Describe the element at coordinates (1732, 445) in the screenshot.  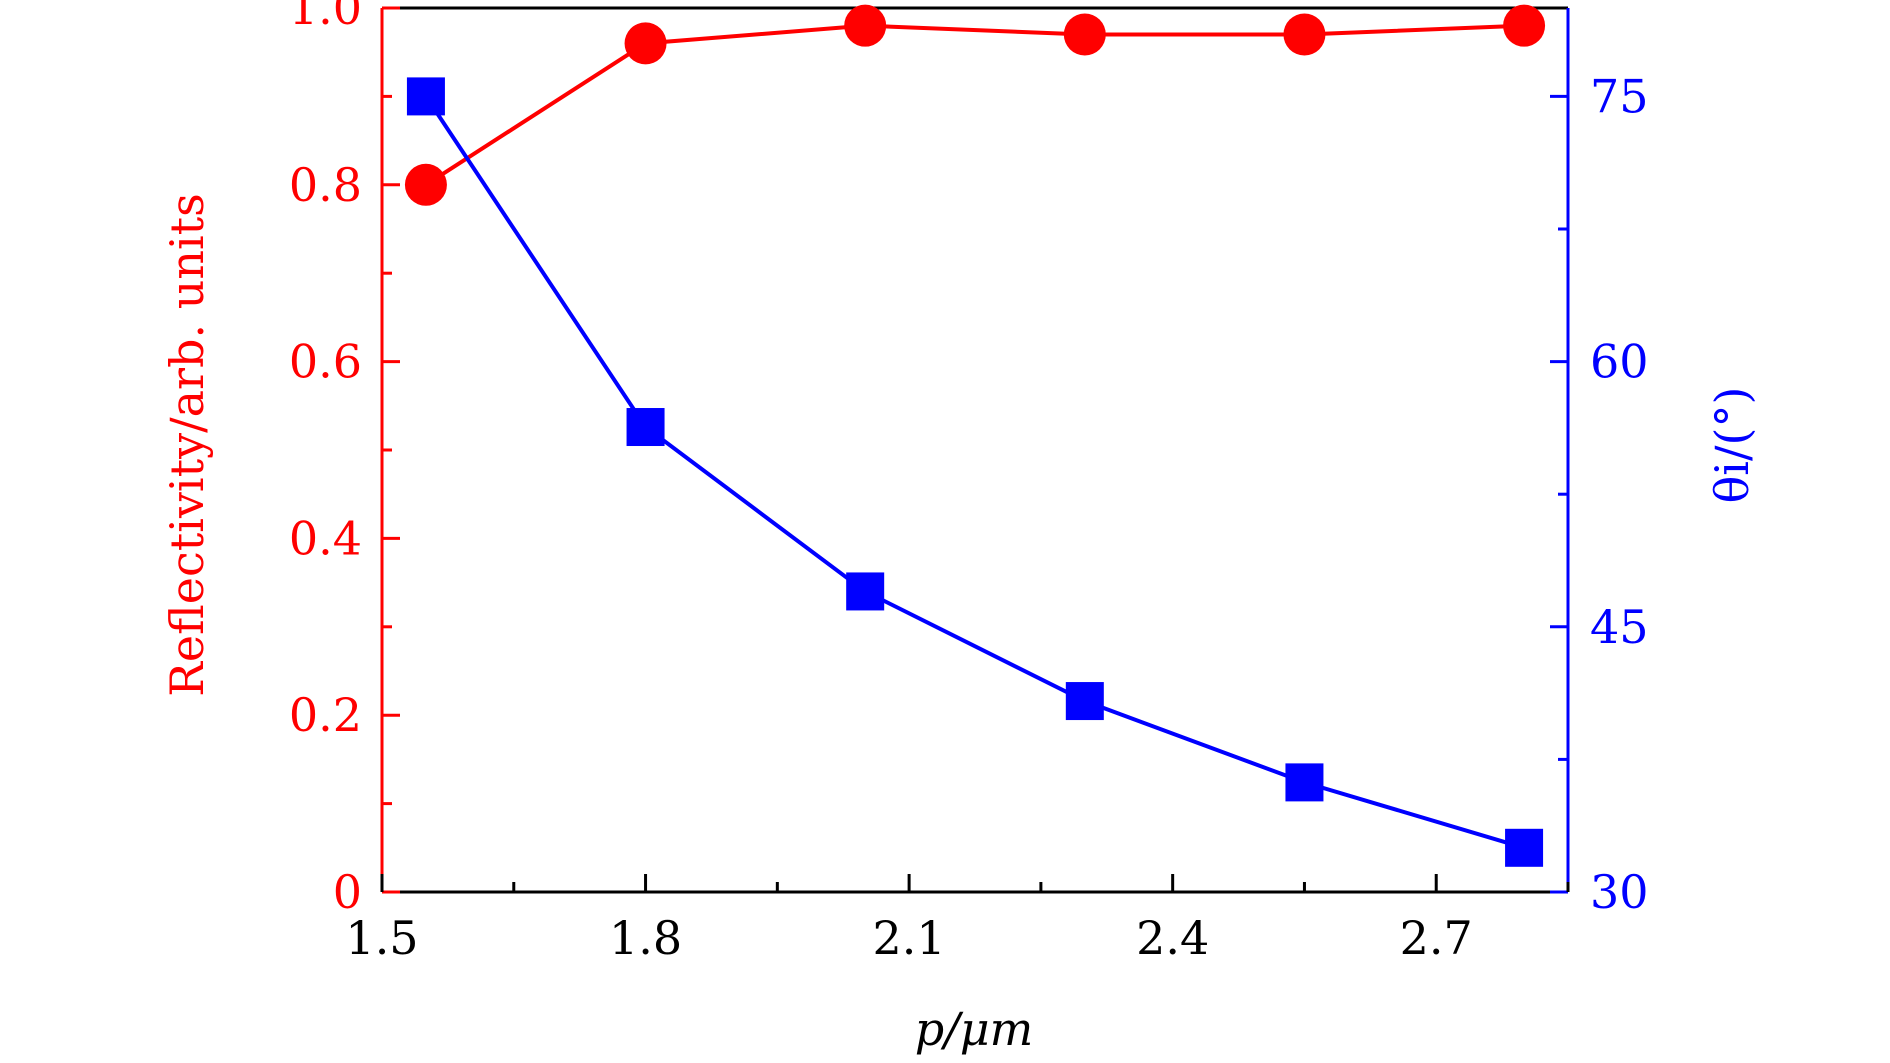
I see `right-y-axis-title: θi/(°)` at that location.